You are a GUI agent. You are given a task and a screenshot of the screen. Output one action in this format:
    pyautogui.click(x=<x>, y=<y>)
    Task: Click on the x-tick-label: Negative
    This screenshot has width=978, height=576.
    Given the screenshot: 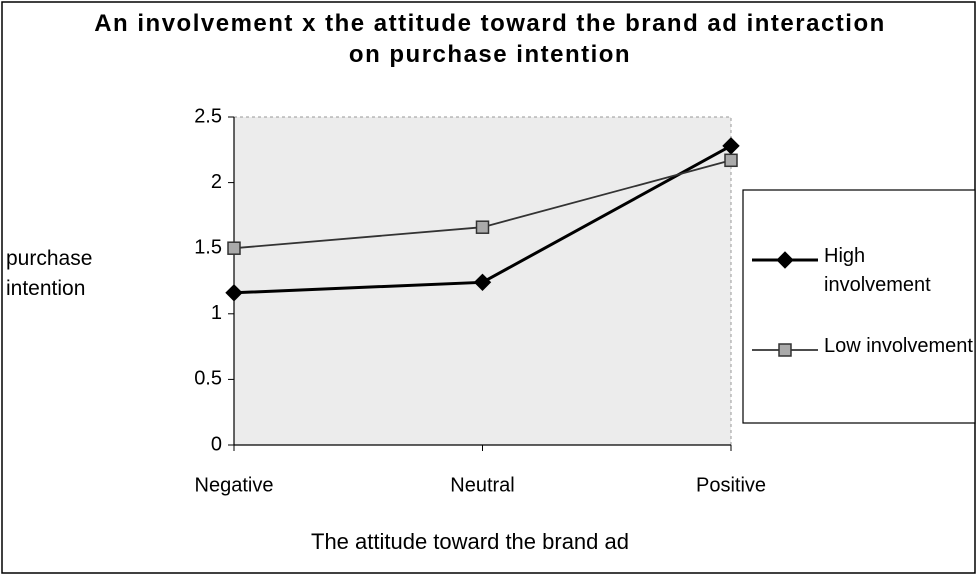 What is the action you would take?
    pyautogui.click(x=234, y=485)
    